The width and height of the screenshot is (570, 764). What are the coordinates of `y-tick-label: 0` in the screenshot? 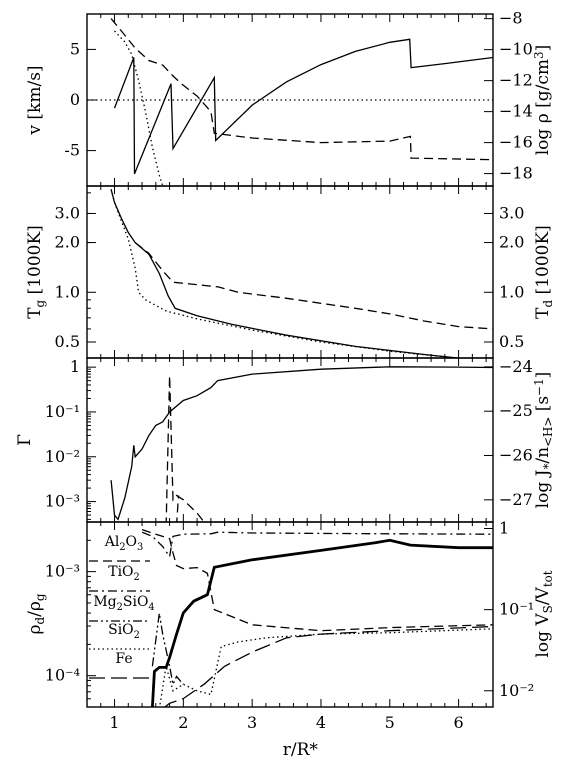 It's located at (75, 99).